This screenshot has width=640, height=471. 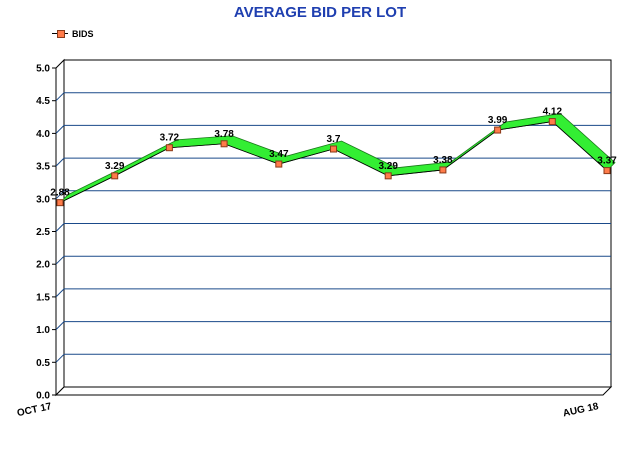 I want to click on data-label: 3.7, so click(x=334, y=139).